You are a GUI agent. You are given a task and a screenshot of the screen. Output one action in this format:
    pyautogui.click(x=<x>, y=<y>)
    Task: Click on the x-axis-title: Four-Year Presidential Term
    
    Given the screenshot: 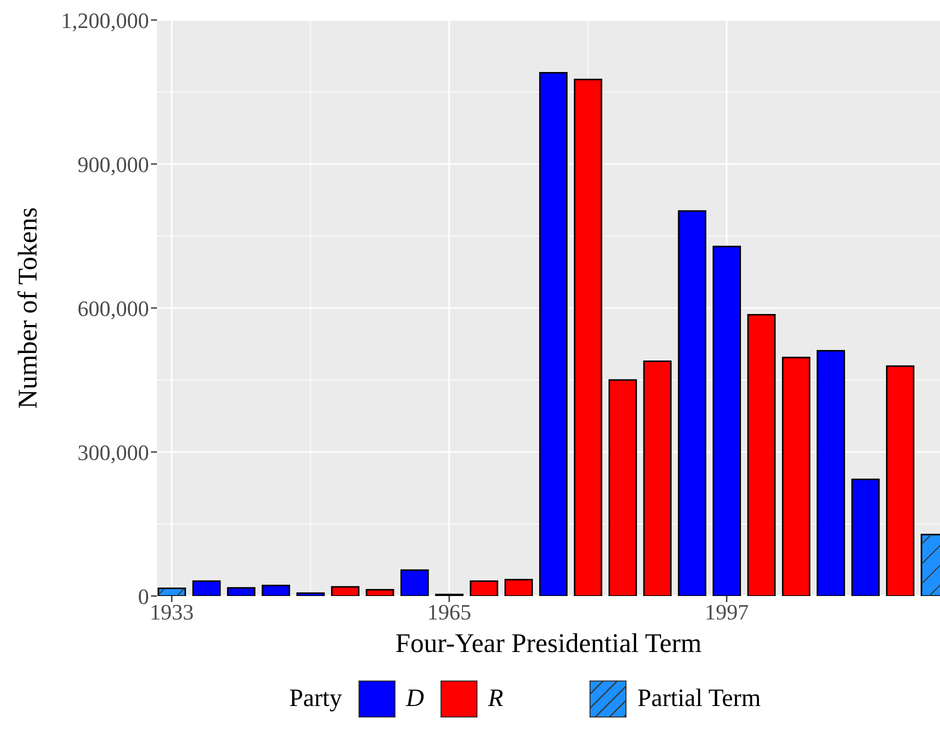 What is the action you would take?
    pyautogui.click(x=548, y=643)
    